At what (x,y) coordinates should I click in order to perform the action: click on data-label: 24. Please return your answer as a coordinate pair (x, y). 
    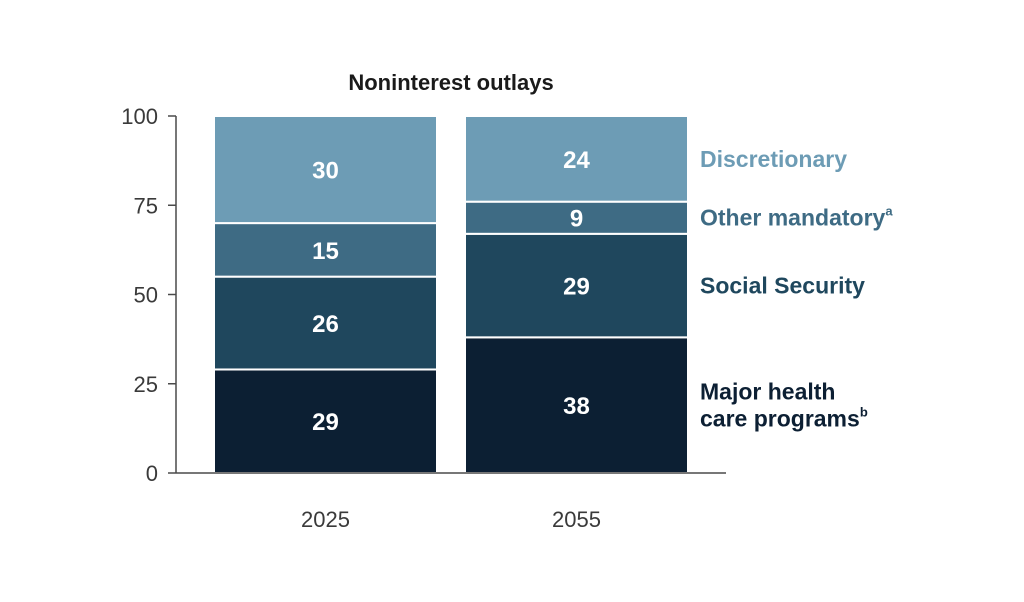
    Looking at the image, I should click on (576, 160).